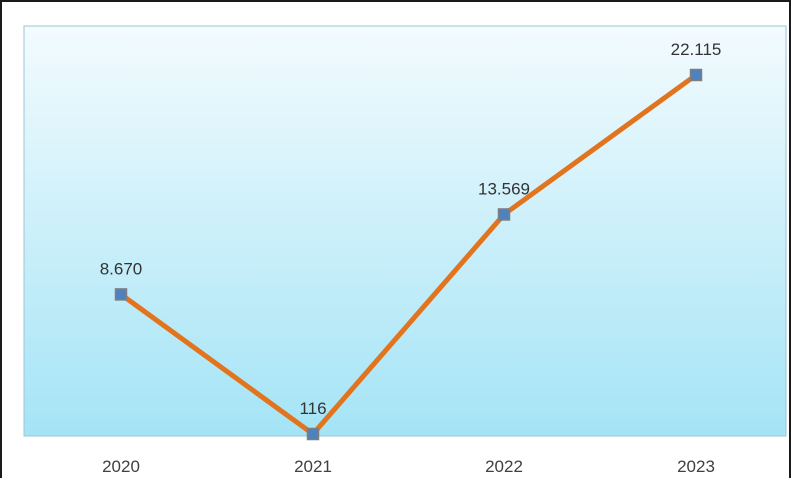 Image resolution: width=791 pixels, height=480 pixels. Describe the element at coordinates (121, 268) in the screenshot. I see `data-label-2020: 8.670` at that location.